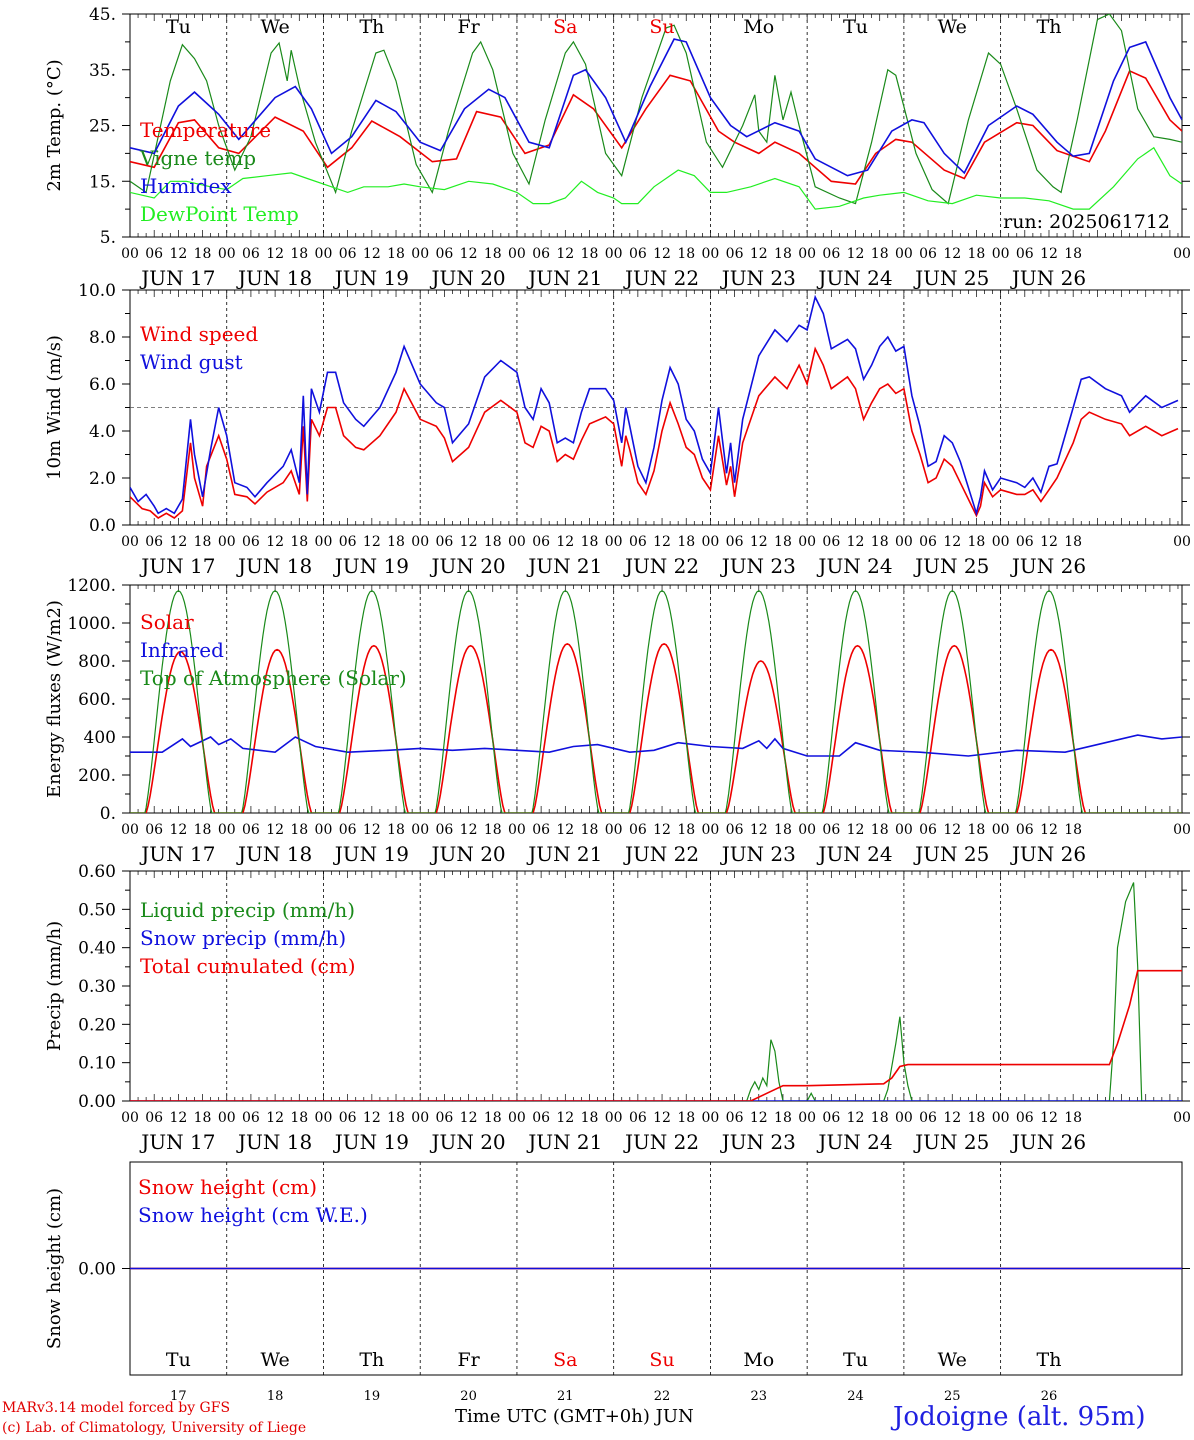 This screenshot has width=1194, height=1440. Describe the element at coordinates (854, 278) in the screenshot. I see `date-label: JUN 24` at that location.